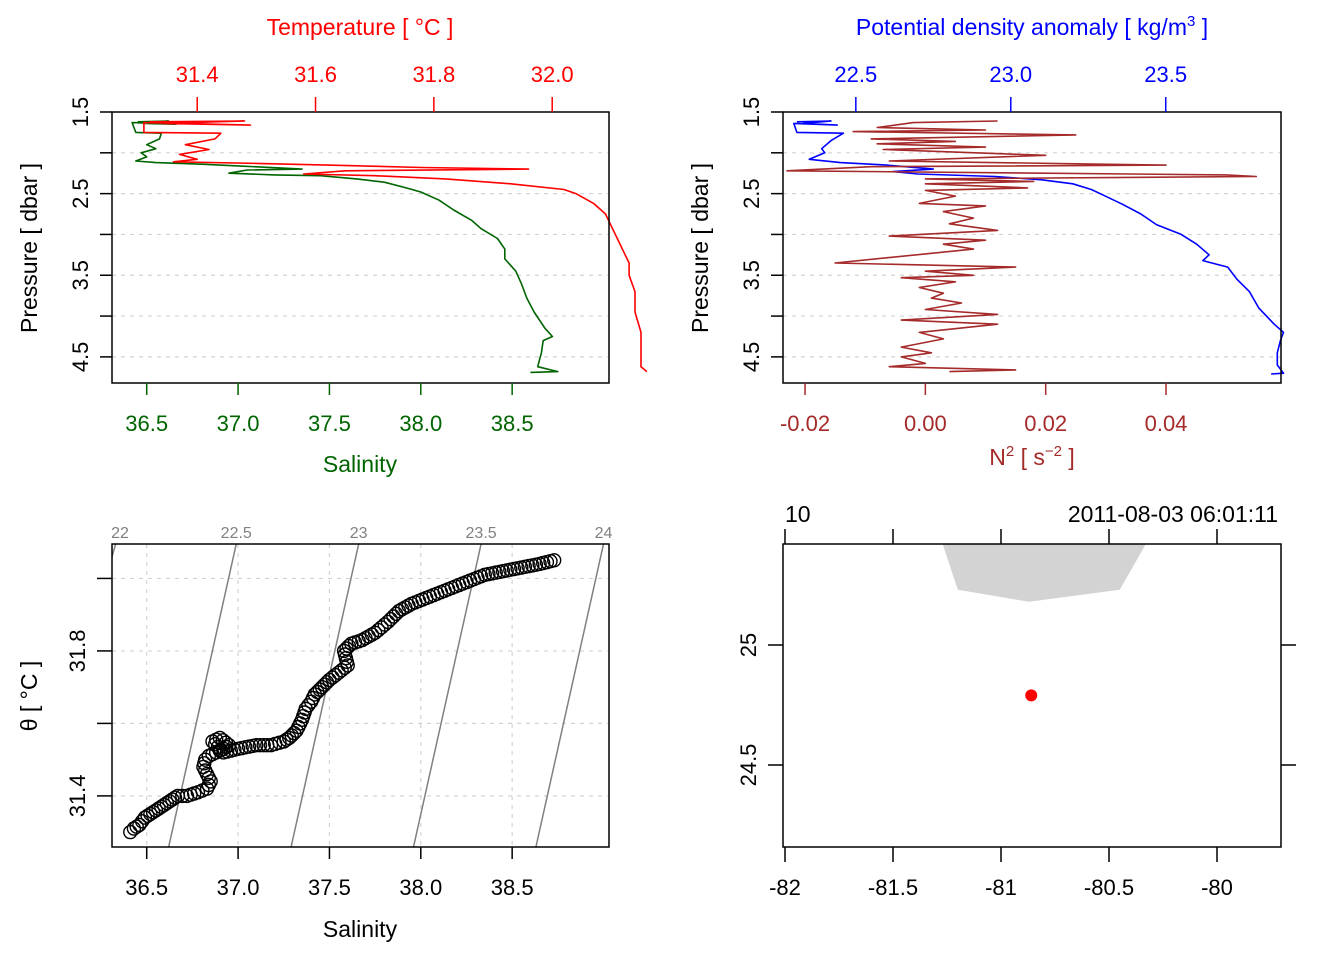 The image size is (1344, 960). I want to click on bottom-tick-label: 0.00, so click(925, 423).